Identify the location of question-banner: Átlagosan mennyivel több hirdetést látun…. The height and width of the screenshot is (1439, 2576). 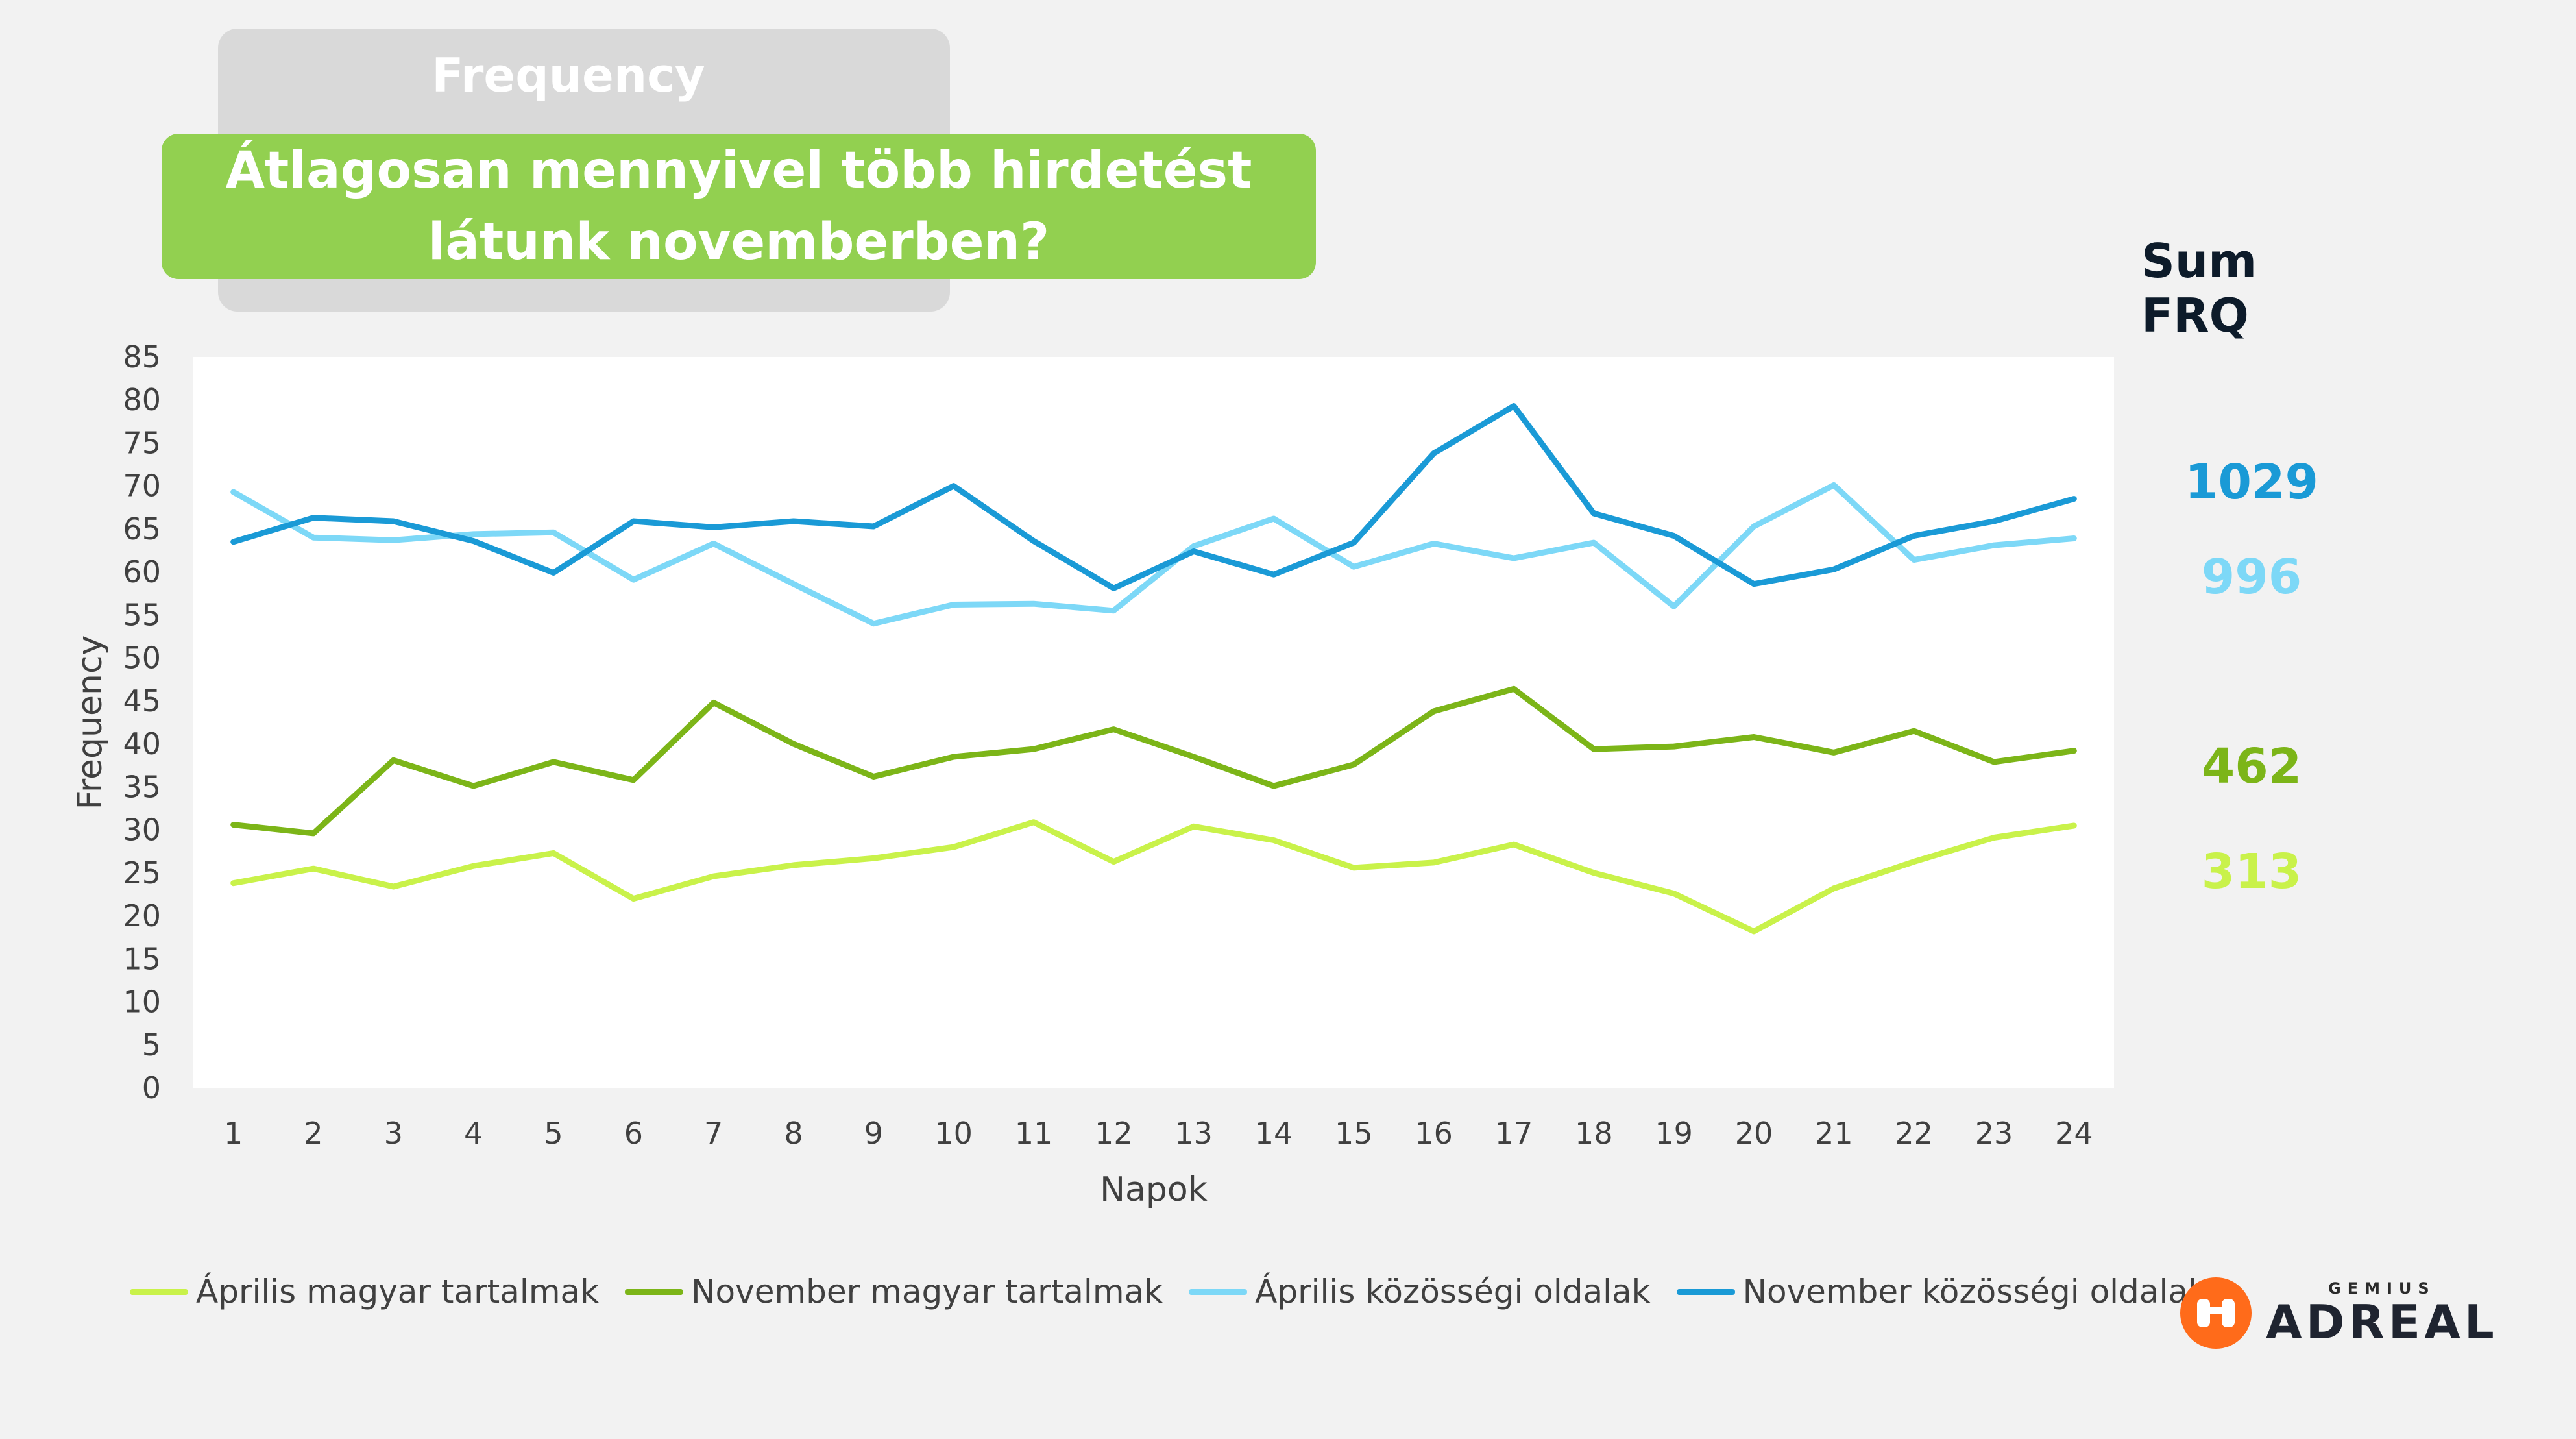
(739, 207).